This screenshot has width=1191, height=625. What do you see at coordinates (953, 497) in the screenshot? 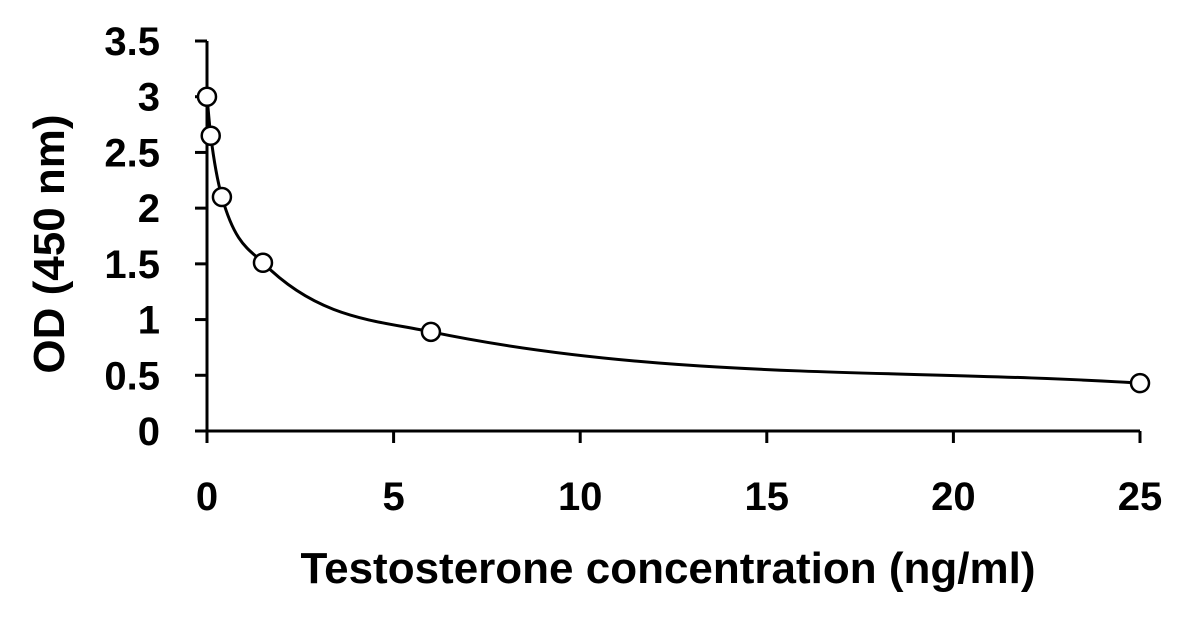
I see `x-tick-label: 20` at bounding box center [953, 497].